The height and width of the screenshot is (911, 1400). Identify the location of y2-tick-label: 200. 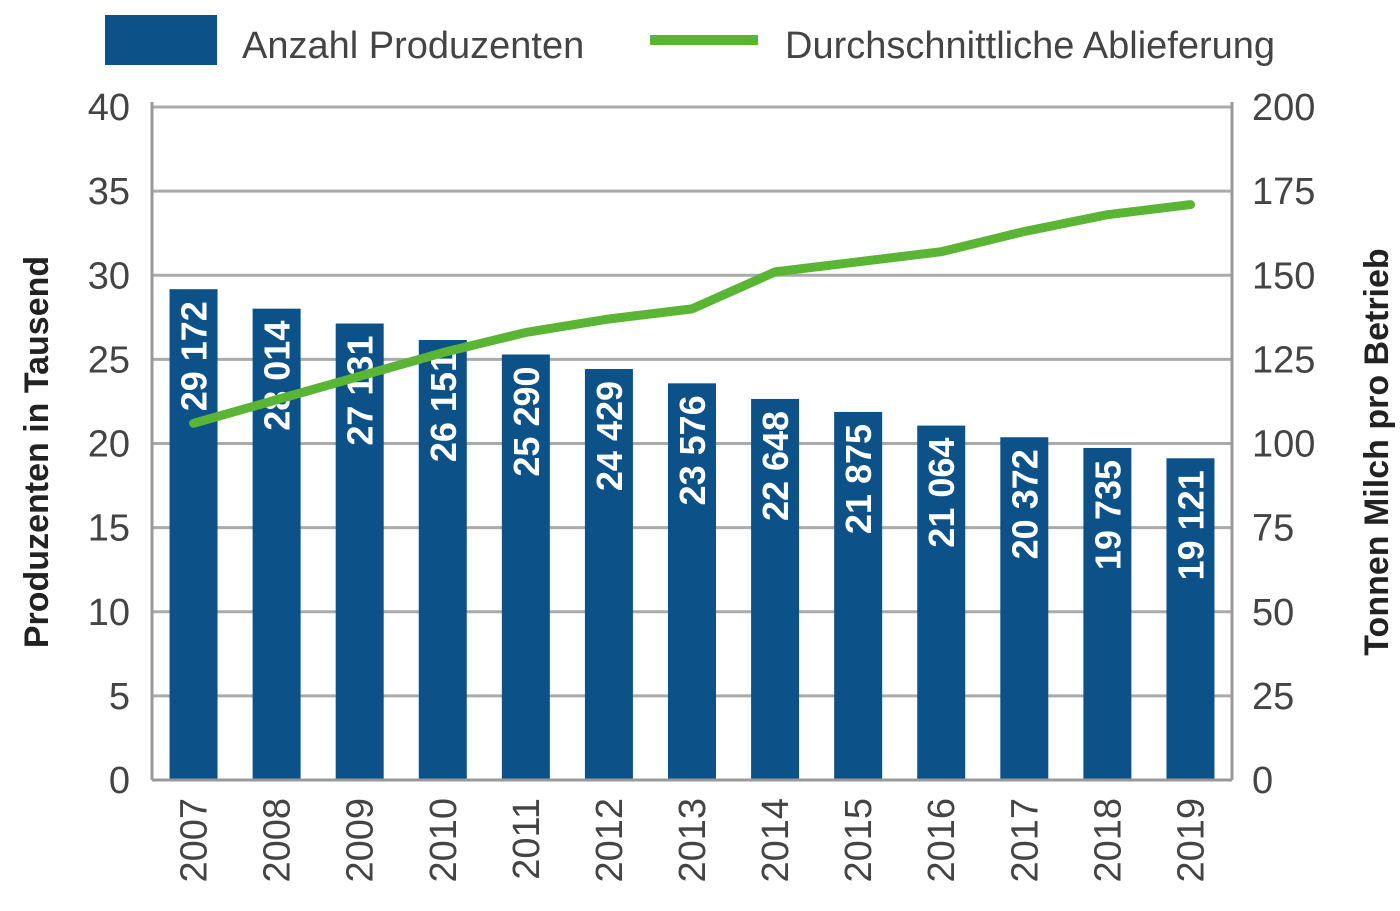
(1283, 108).